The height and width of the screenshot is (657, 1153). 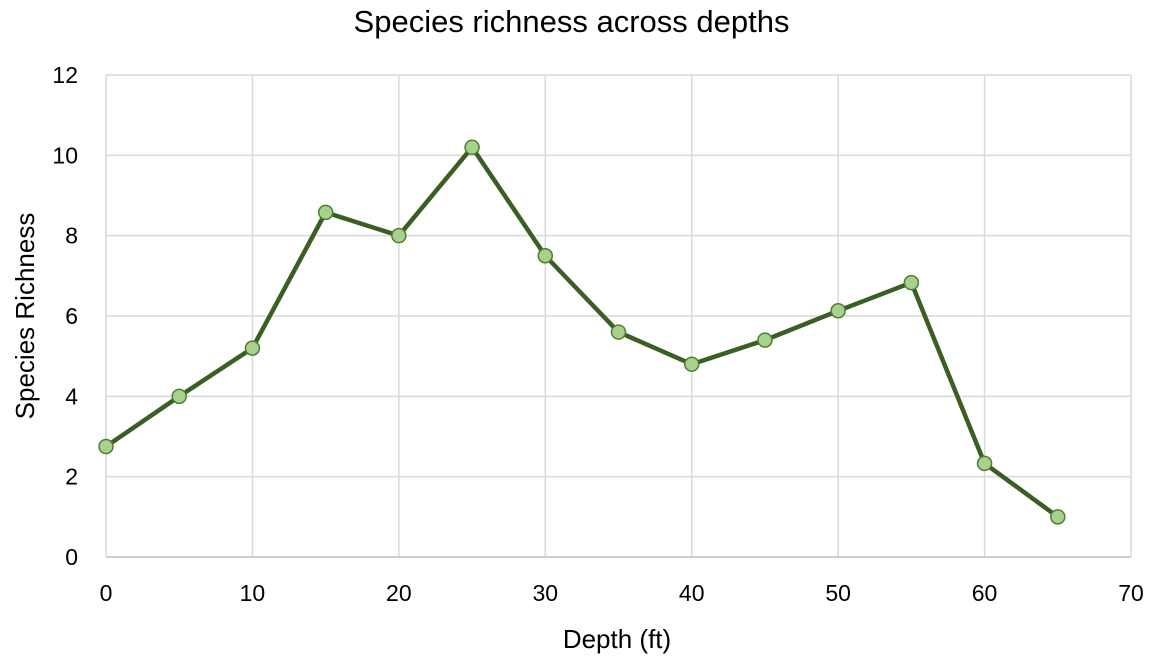 What do you see at coordinates (71, 236) in the screenshot?
I see `y-tick-label: 8` at bounding box center [71, 236].